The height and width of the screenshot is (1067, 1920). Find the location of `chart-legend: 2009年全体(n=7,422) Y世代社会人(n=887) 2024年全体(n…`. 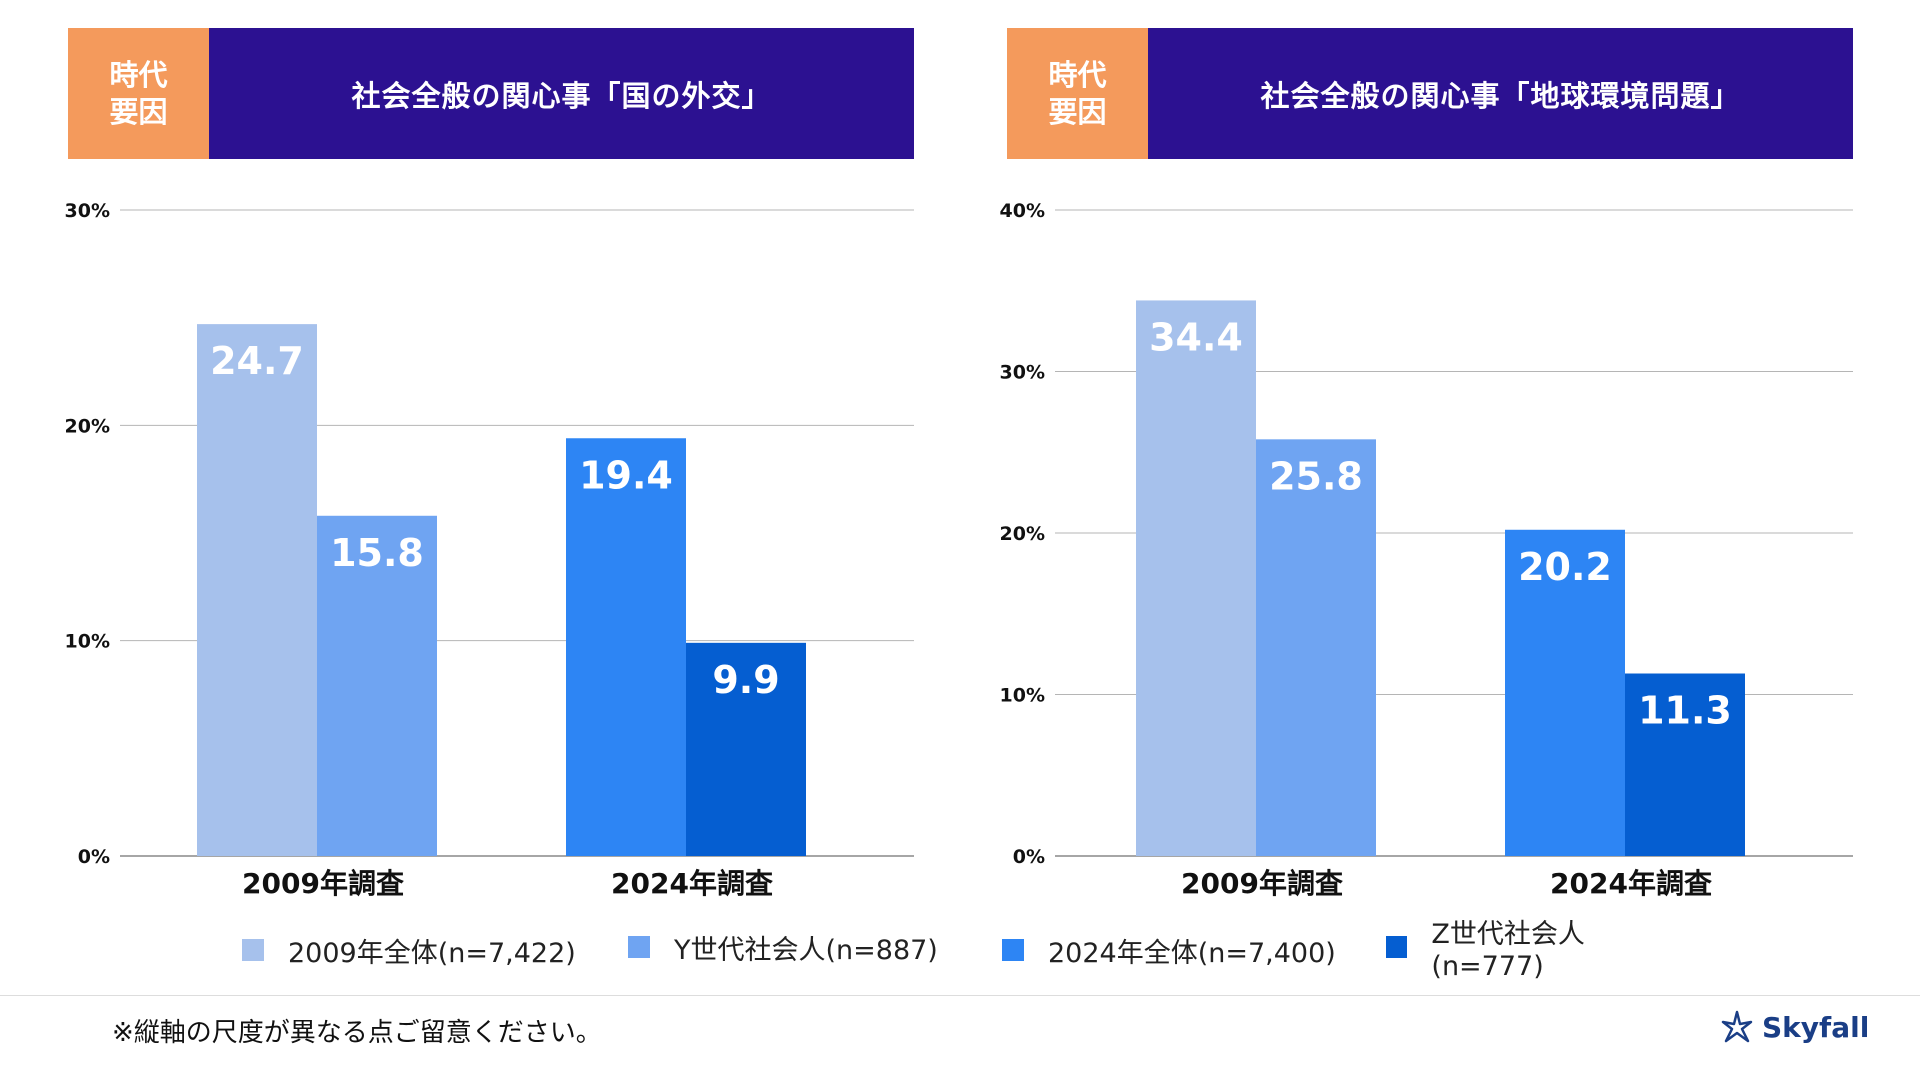

chart-legend: 2009年全体(n=7,422) Y世代社会人(n=887) 2024年全体(n… is located at coordinates (960, 950).